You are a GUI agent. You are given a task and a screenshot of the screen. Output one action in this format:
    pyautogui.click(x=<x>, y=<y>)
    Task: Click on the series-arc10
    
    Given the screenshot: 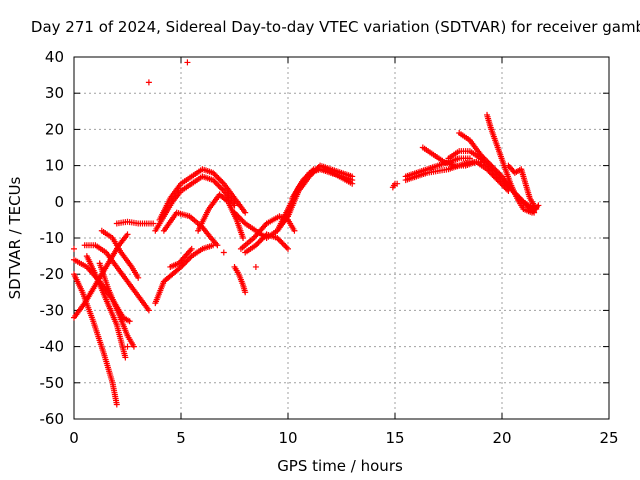 What is the action you would take?
    pyautogui.click(x=195, y=203)
    